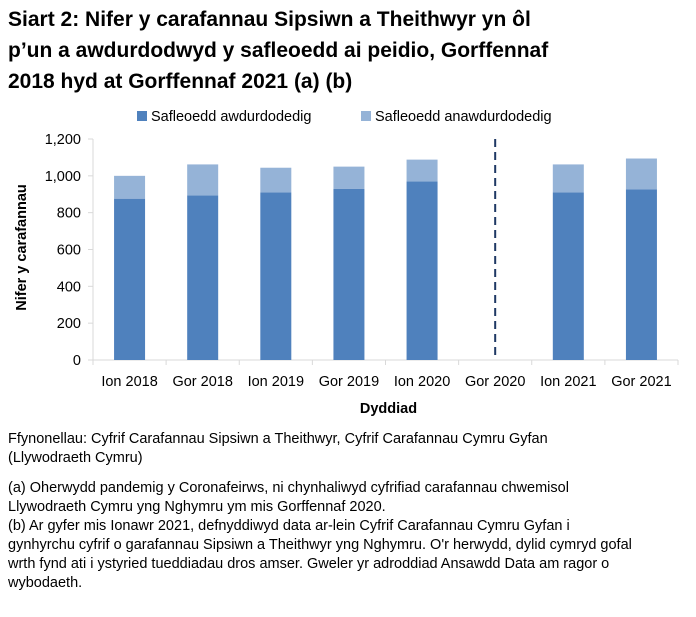 The width and height of the screenshot is (696, 617). I want to click on x-axis-title: Dyddiad, so click(388, 409).